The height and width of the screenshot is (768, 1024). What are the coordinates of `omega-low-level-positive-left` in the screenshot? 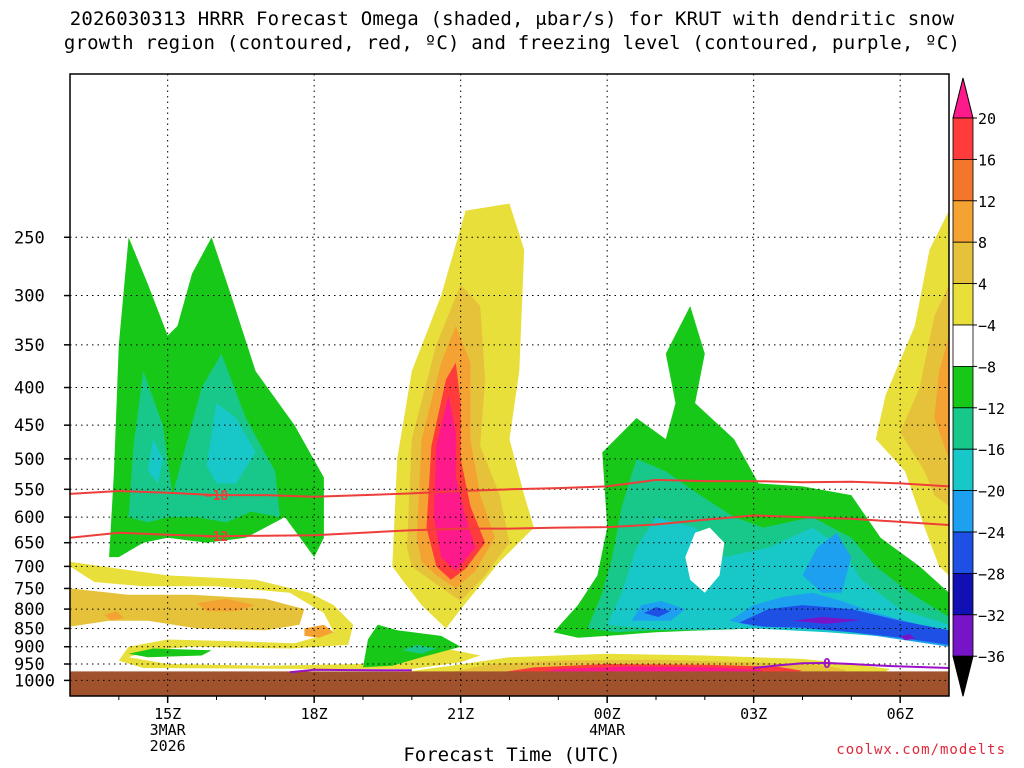 It's located at (275, 615).